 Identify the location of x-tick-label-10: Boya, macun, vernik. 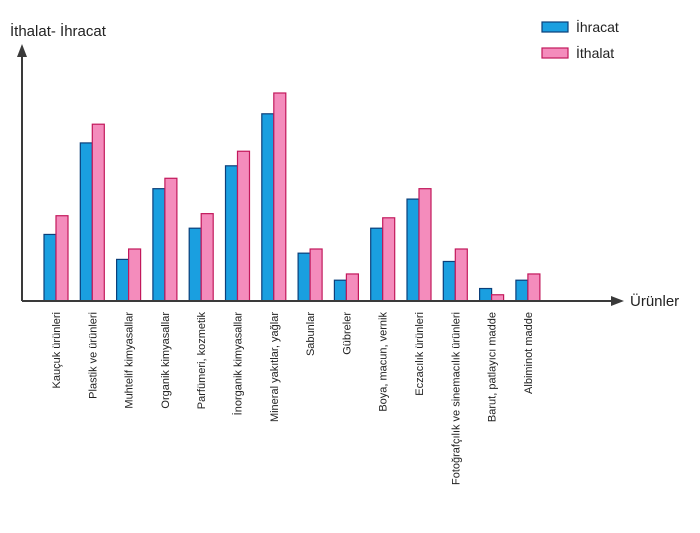
(384, 362).